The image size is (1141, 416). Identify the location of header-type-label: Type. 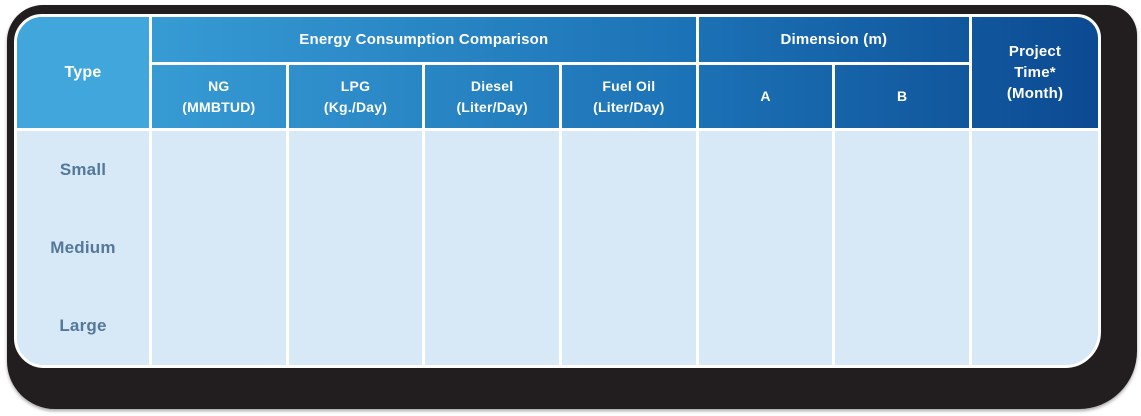
(83, 72).